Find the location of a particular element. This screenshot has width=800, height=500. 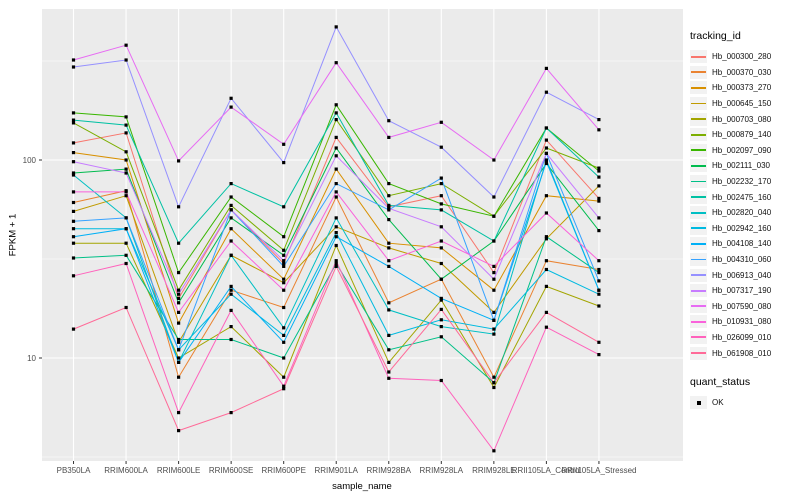

quant-ok-key is located at coordinates (698, 403).